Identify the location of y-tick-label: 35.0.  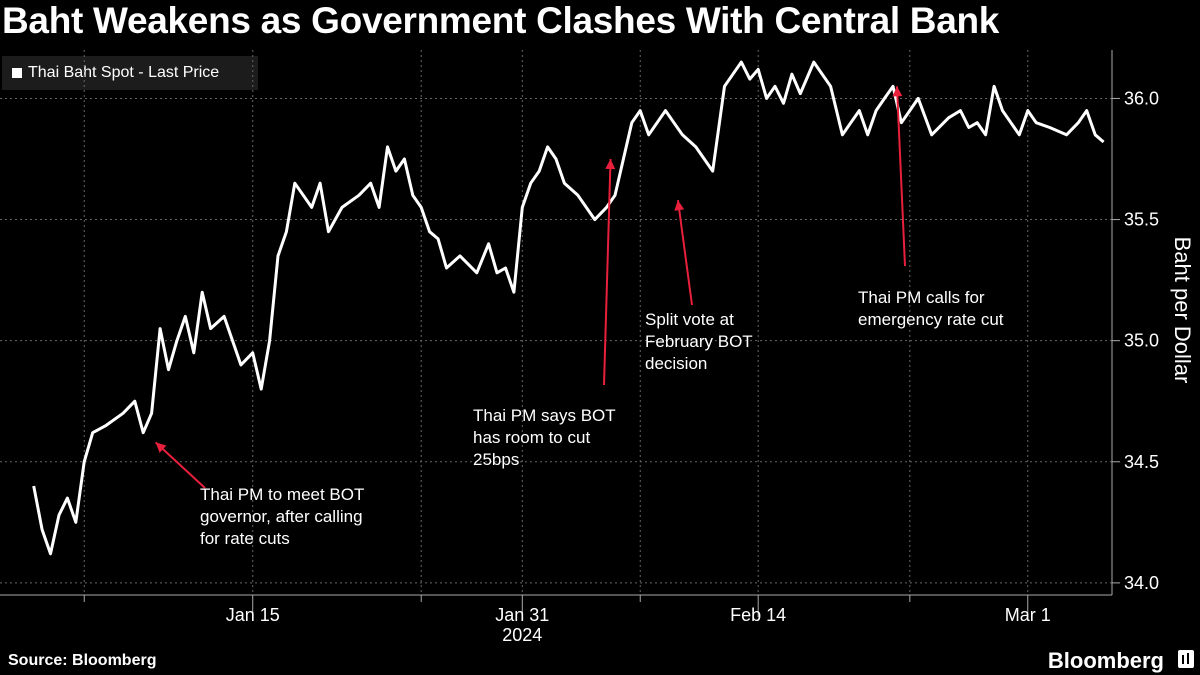
(1141, 341).